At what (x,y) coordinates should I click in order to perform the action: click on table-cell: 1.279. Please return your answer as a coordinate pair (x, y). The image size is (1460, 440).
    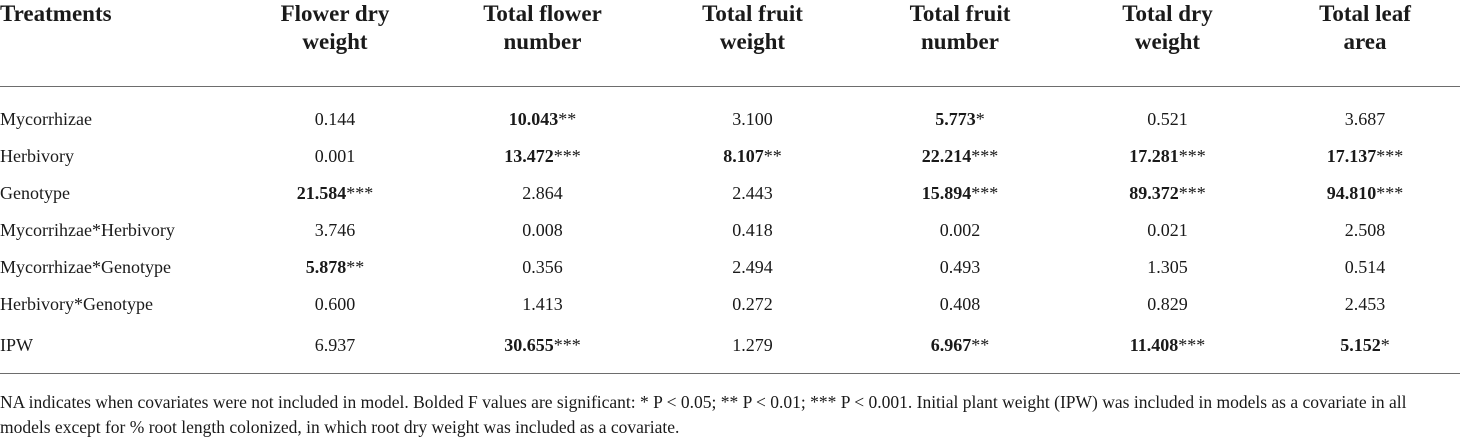
    Looking at the image, I should click on (752, 348).